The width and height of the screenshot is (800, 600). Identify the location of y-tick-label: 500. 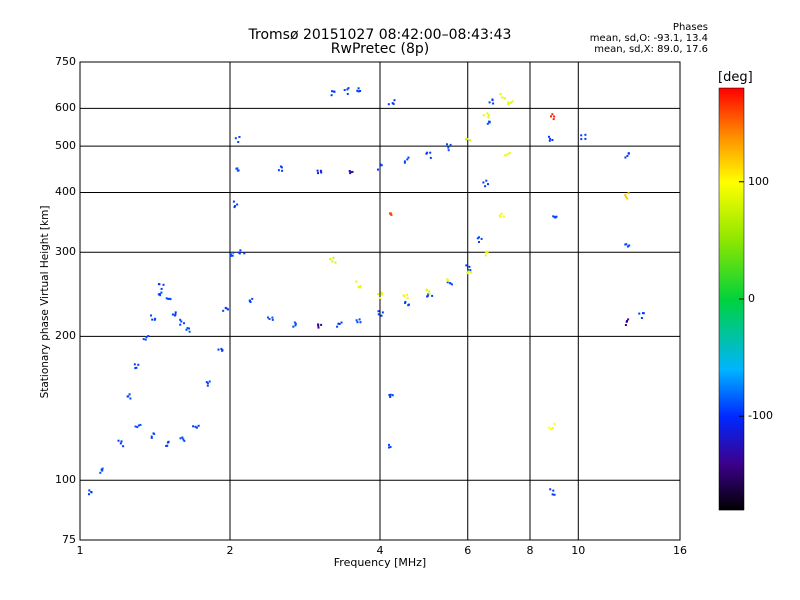
(65, 146).